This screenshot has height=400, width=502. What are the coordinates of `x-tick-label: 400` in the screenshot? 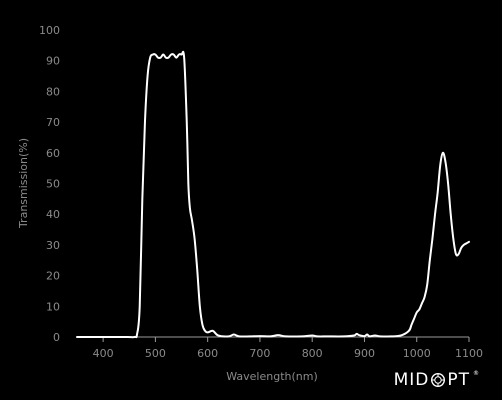 It's located at (103, 353).